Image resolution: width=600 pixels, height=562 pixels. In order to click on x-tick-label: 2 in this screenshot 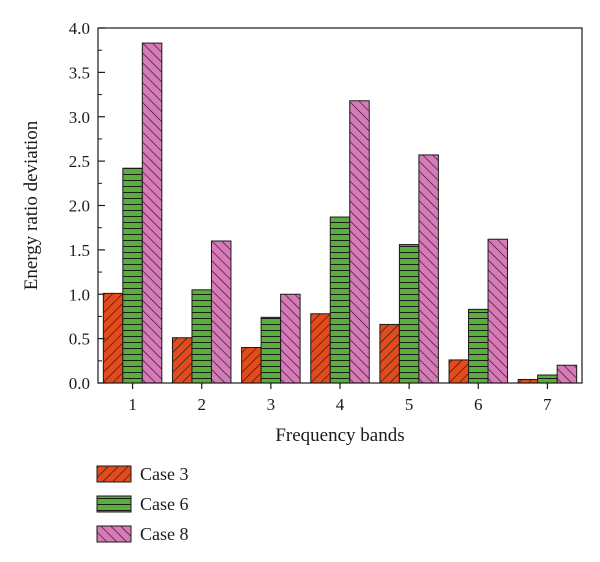, I will do `click(201, 404)`.